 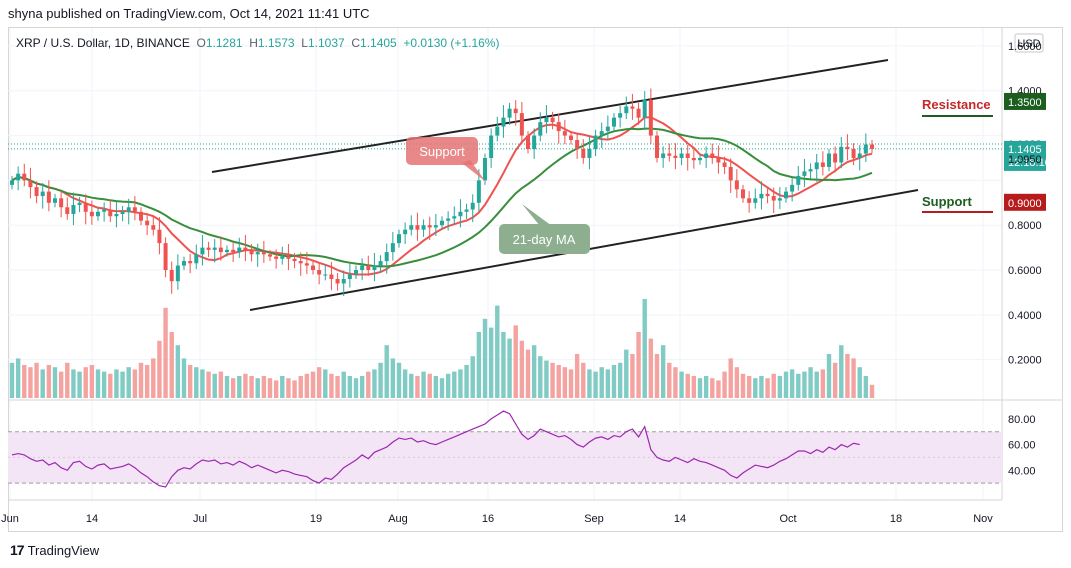 What do you see at coordinates (1022, 420) in the screenshot?
I see `rsi-tick-label: 80.00` at bounding box center [1022, 420].